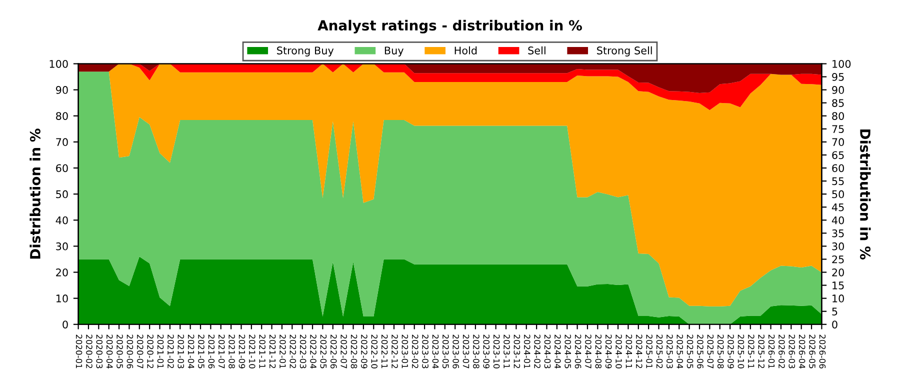 This screenshot has width=900, height=375. I want to click on x-tick-label: 2021-02, so click(171, 351).